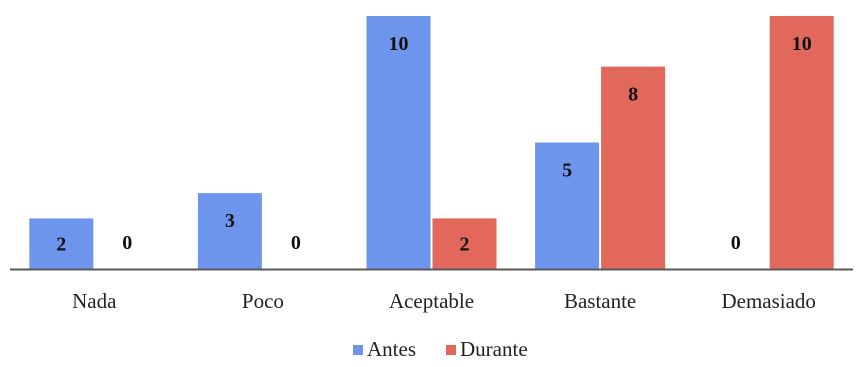 This screenshot has width=865, height=367. What do you see at coordinates (600, 301) in the screenshot?
I see `category-label-bastante: Bastante` at bounding box center [600, 301].